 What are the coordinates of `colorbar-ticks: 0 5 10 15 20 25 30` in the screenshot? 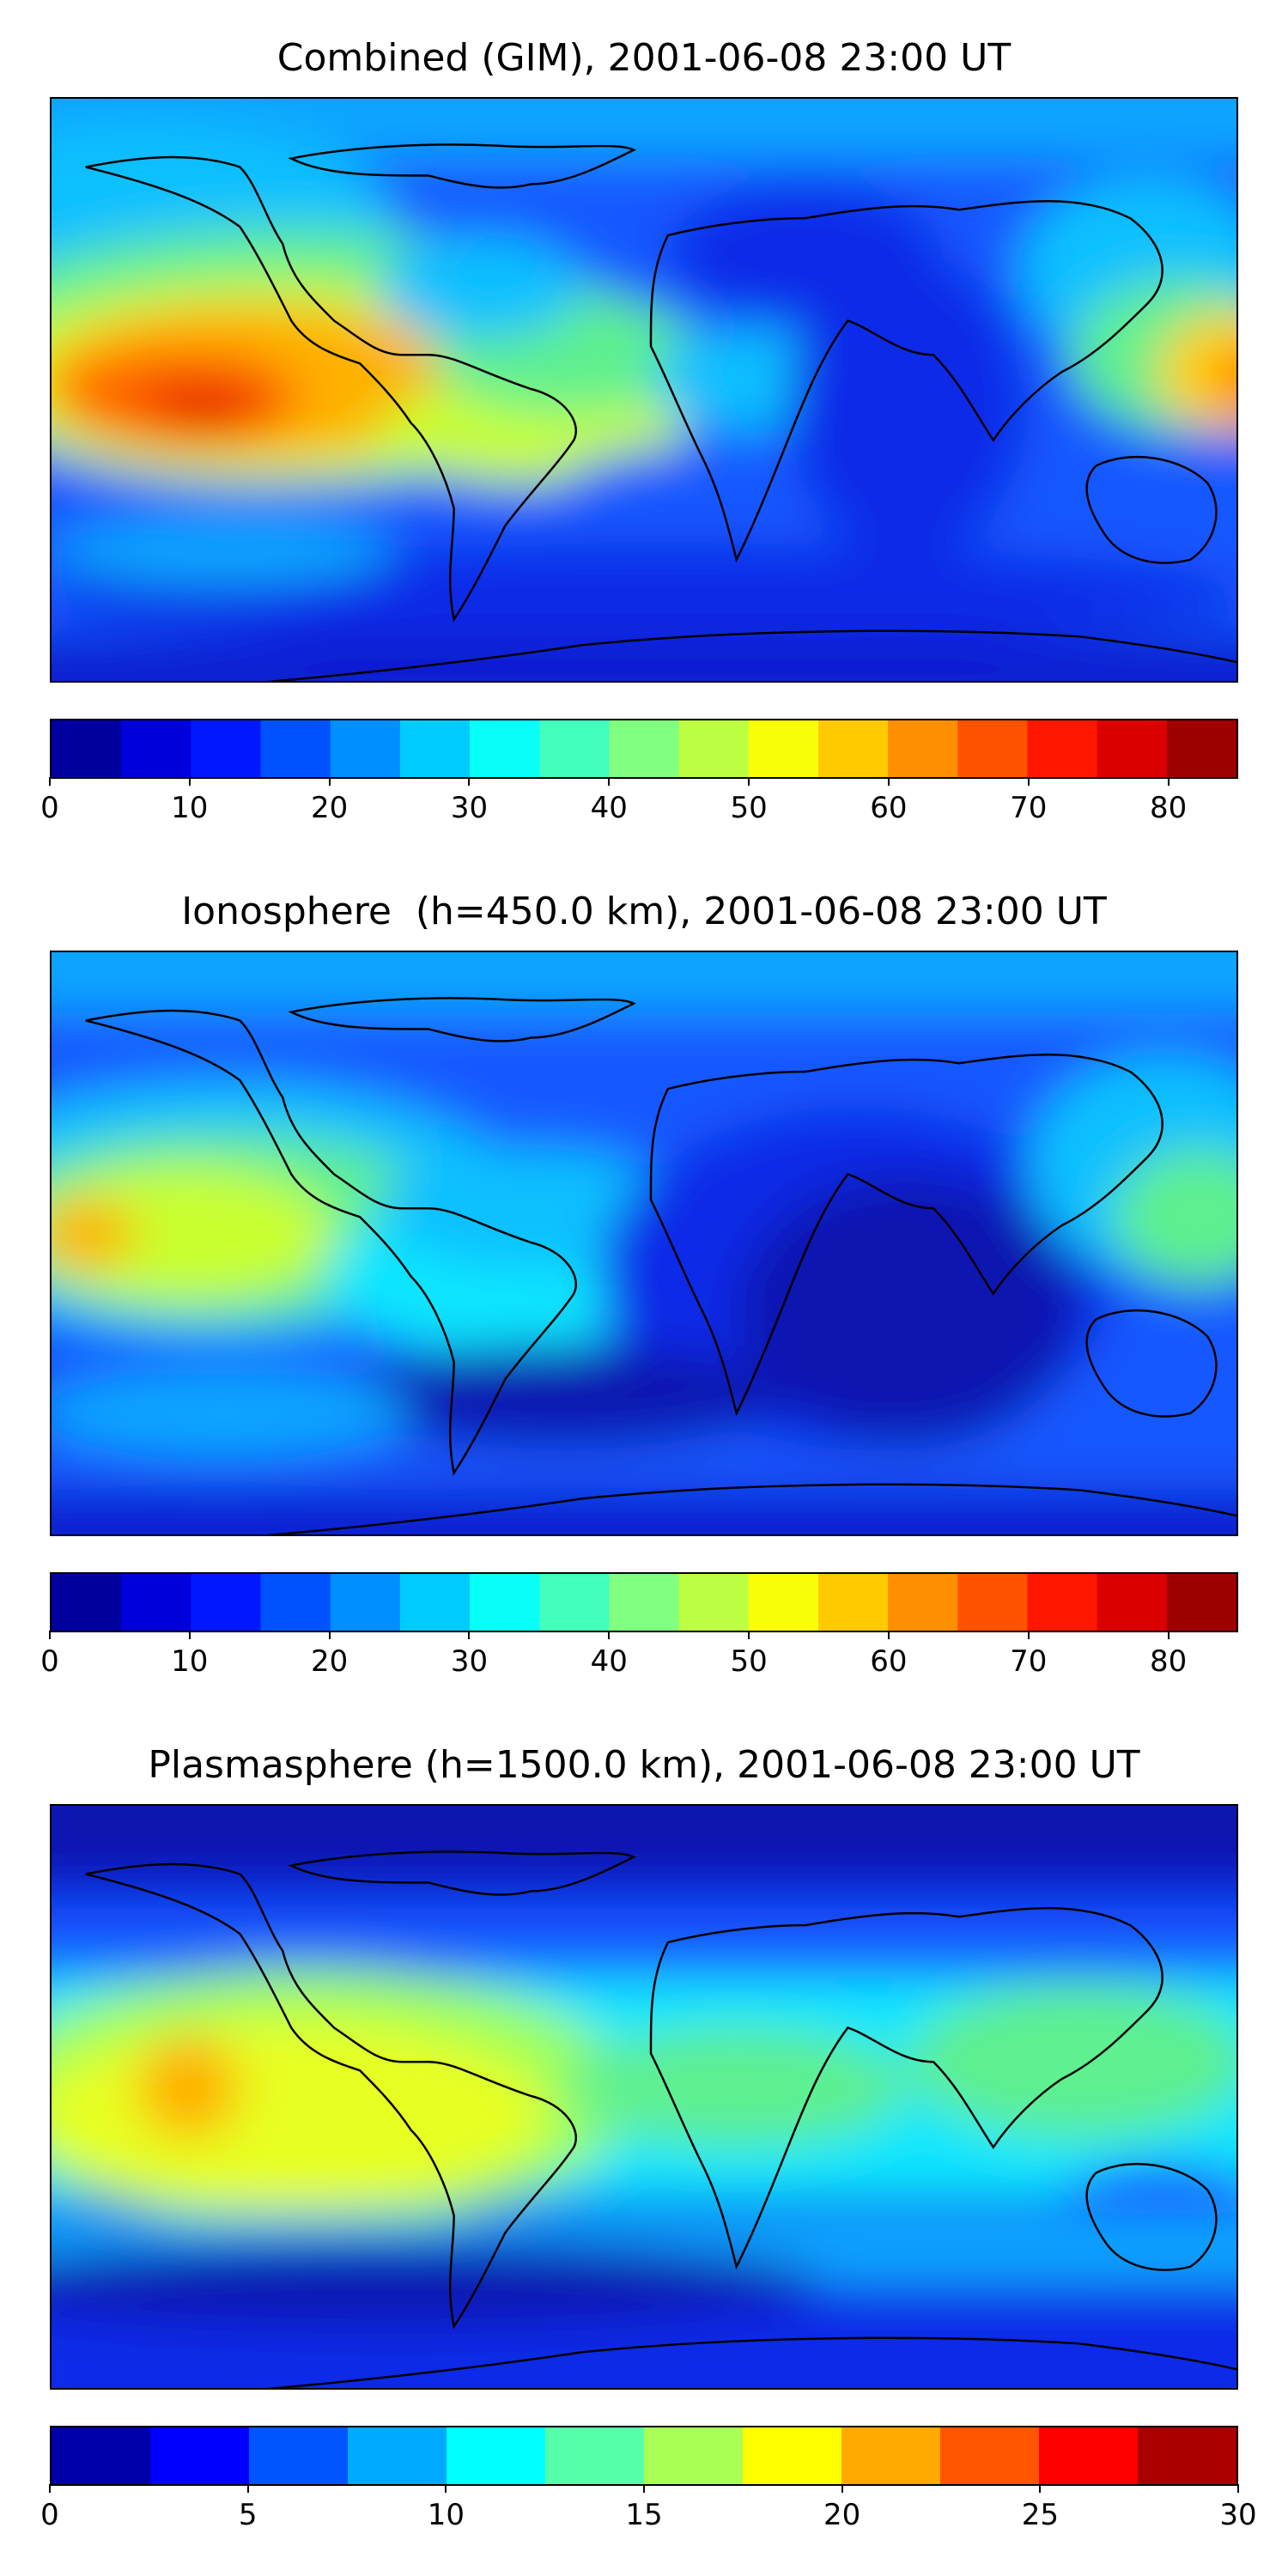 It's located at (649, 2510).